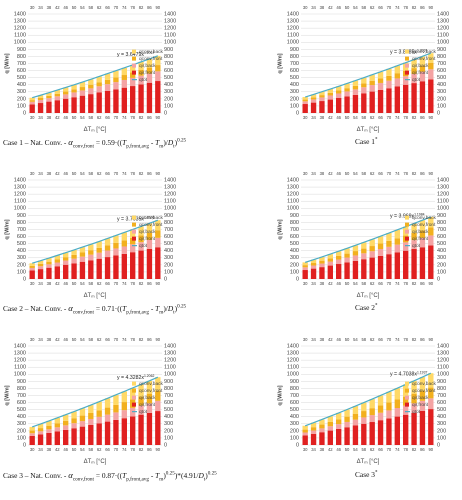 The image size is (462, 500). What do you see at coordinates (151, 52) in the screenshot?
I see `legend-label: qconv,back` at bounding box center [151, 52].